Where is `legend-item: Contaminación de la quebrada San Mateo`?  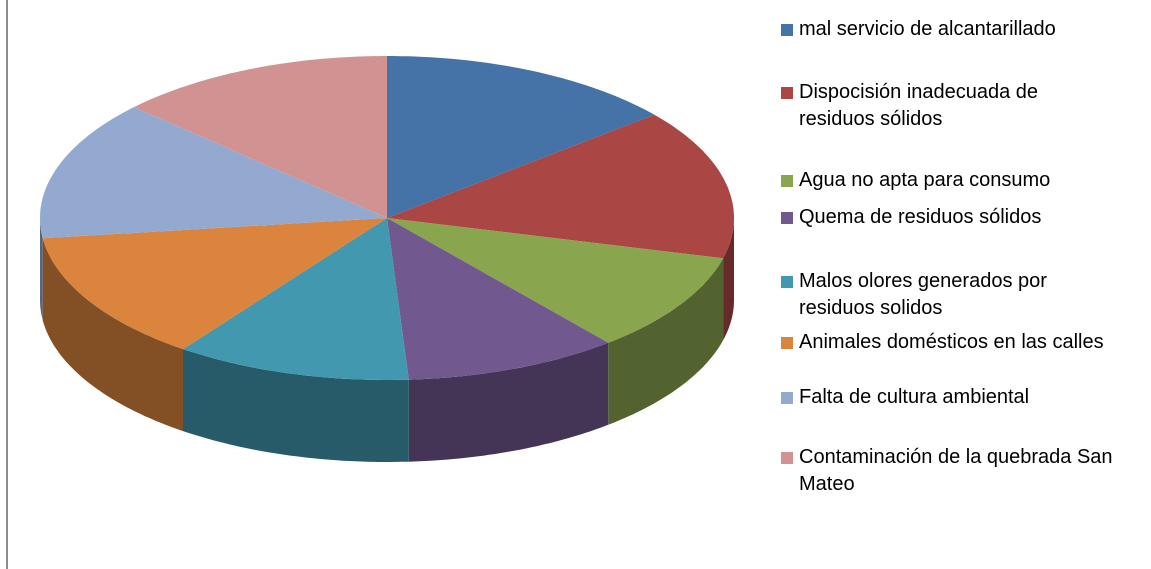
legend-item: Contaminación de la quebrada San Mateo is located at coordinates (949, 471).